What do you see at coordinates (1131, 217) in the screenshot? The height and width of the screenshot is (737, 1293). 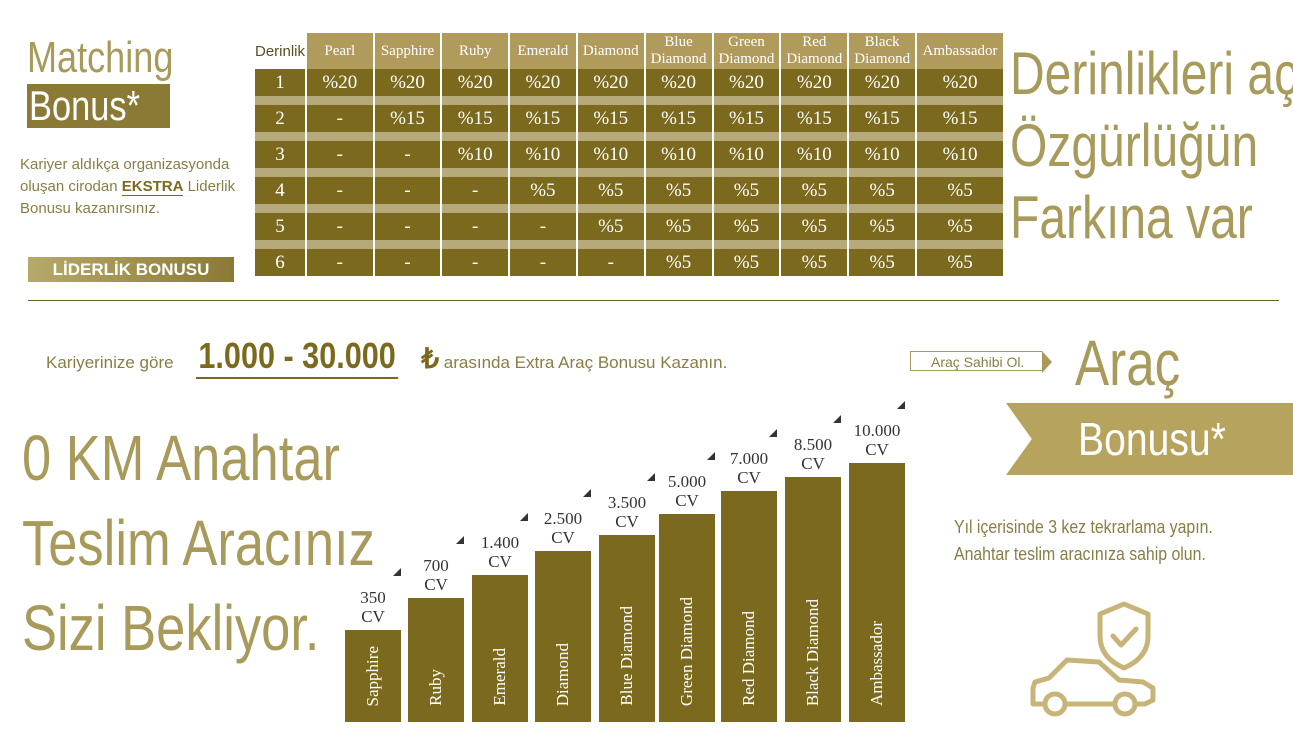 I see `headline-line: Farkına var` at bounding box center [1131, 217].